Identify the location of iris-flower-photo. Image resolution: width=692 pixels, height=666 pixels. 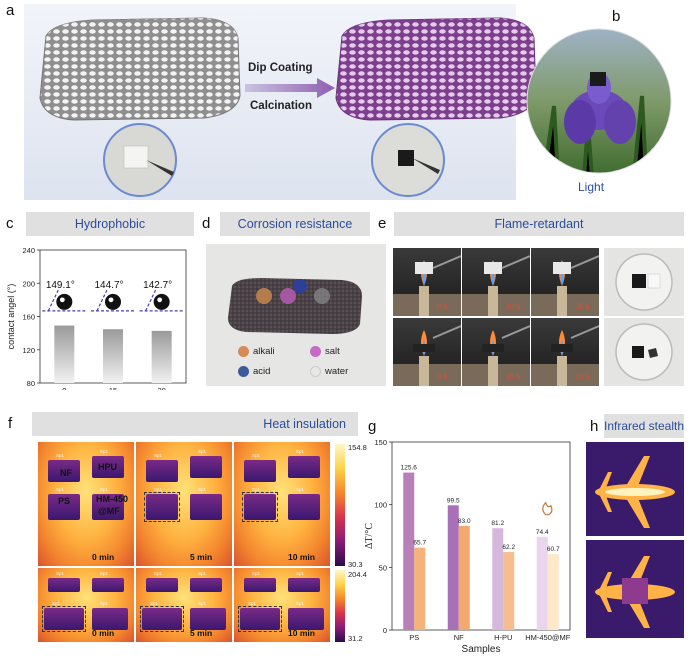
(599, 101).